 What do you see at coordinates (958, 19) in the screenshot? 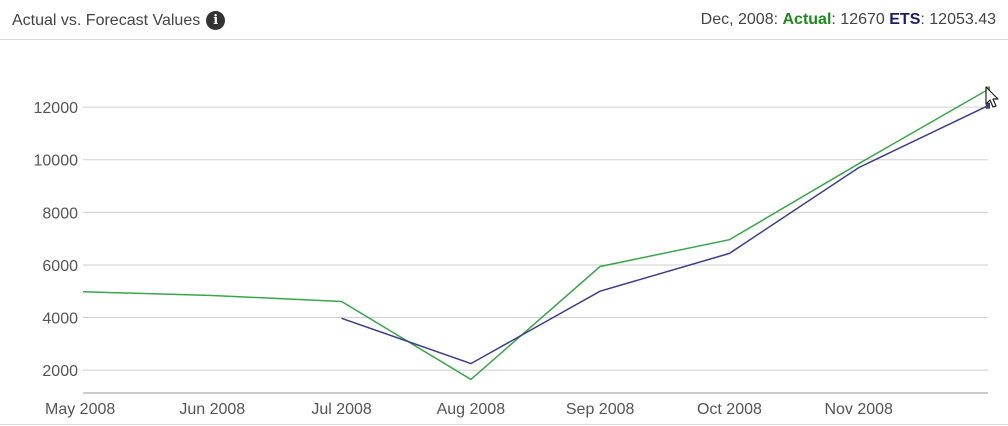
I see `readout-ets-value: : 12053.43` at bounding box center [958, 19].